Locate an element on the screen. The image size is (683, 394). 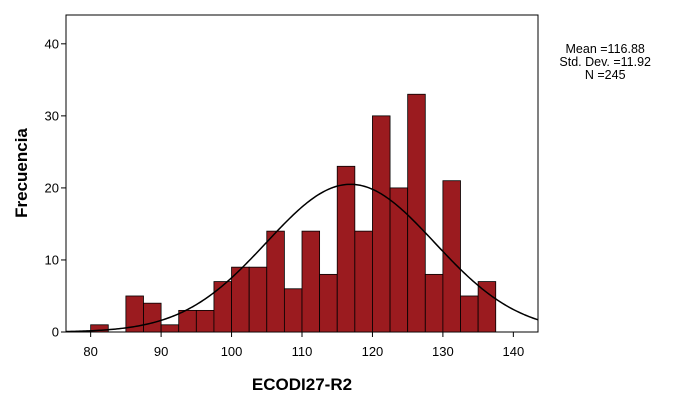
x-tick-label: 120 is located at coordinates (373, 351).